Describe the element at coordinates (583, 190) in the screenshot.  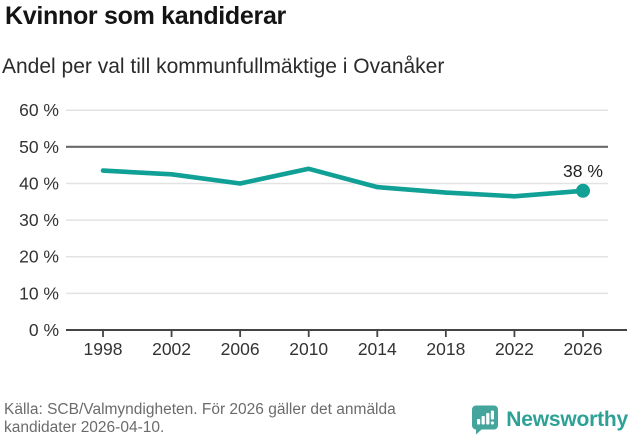
I see `data-point-marker` at that location.